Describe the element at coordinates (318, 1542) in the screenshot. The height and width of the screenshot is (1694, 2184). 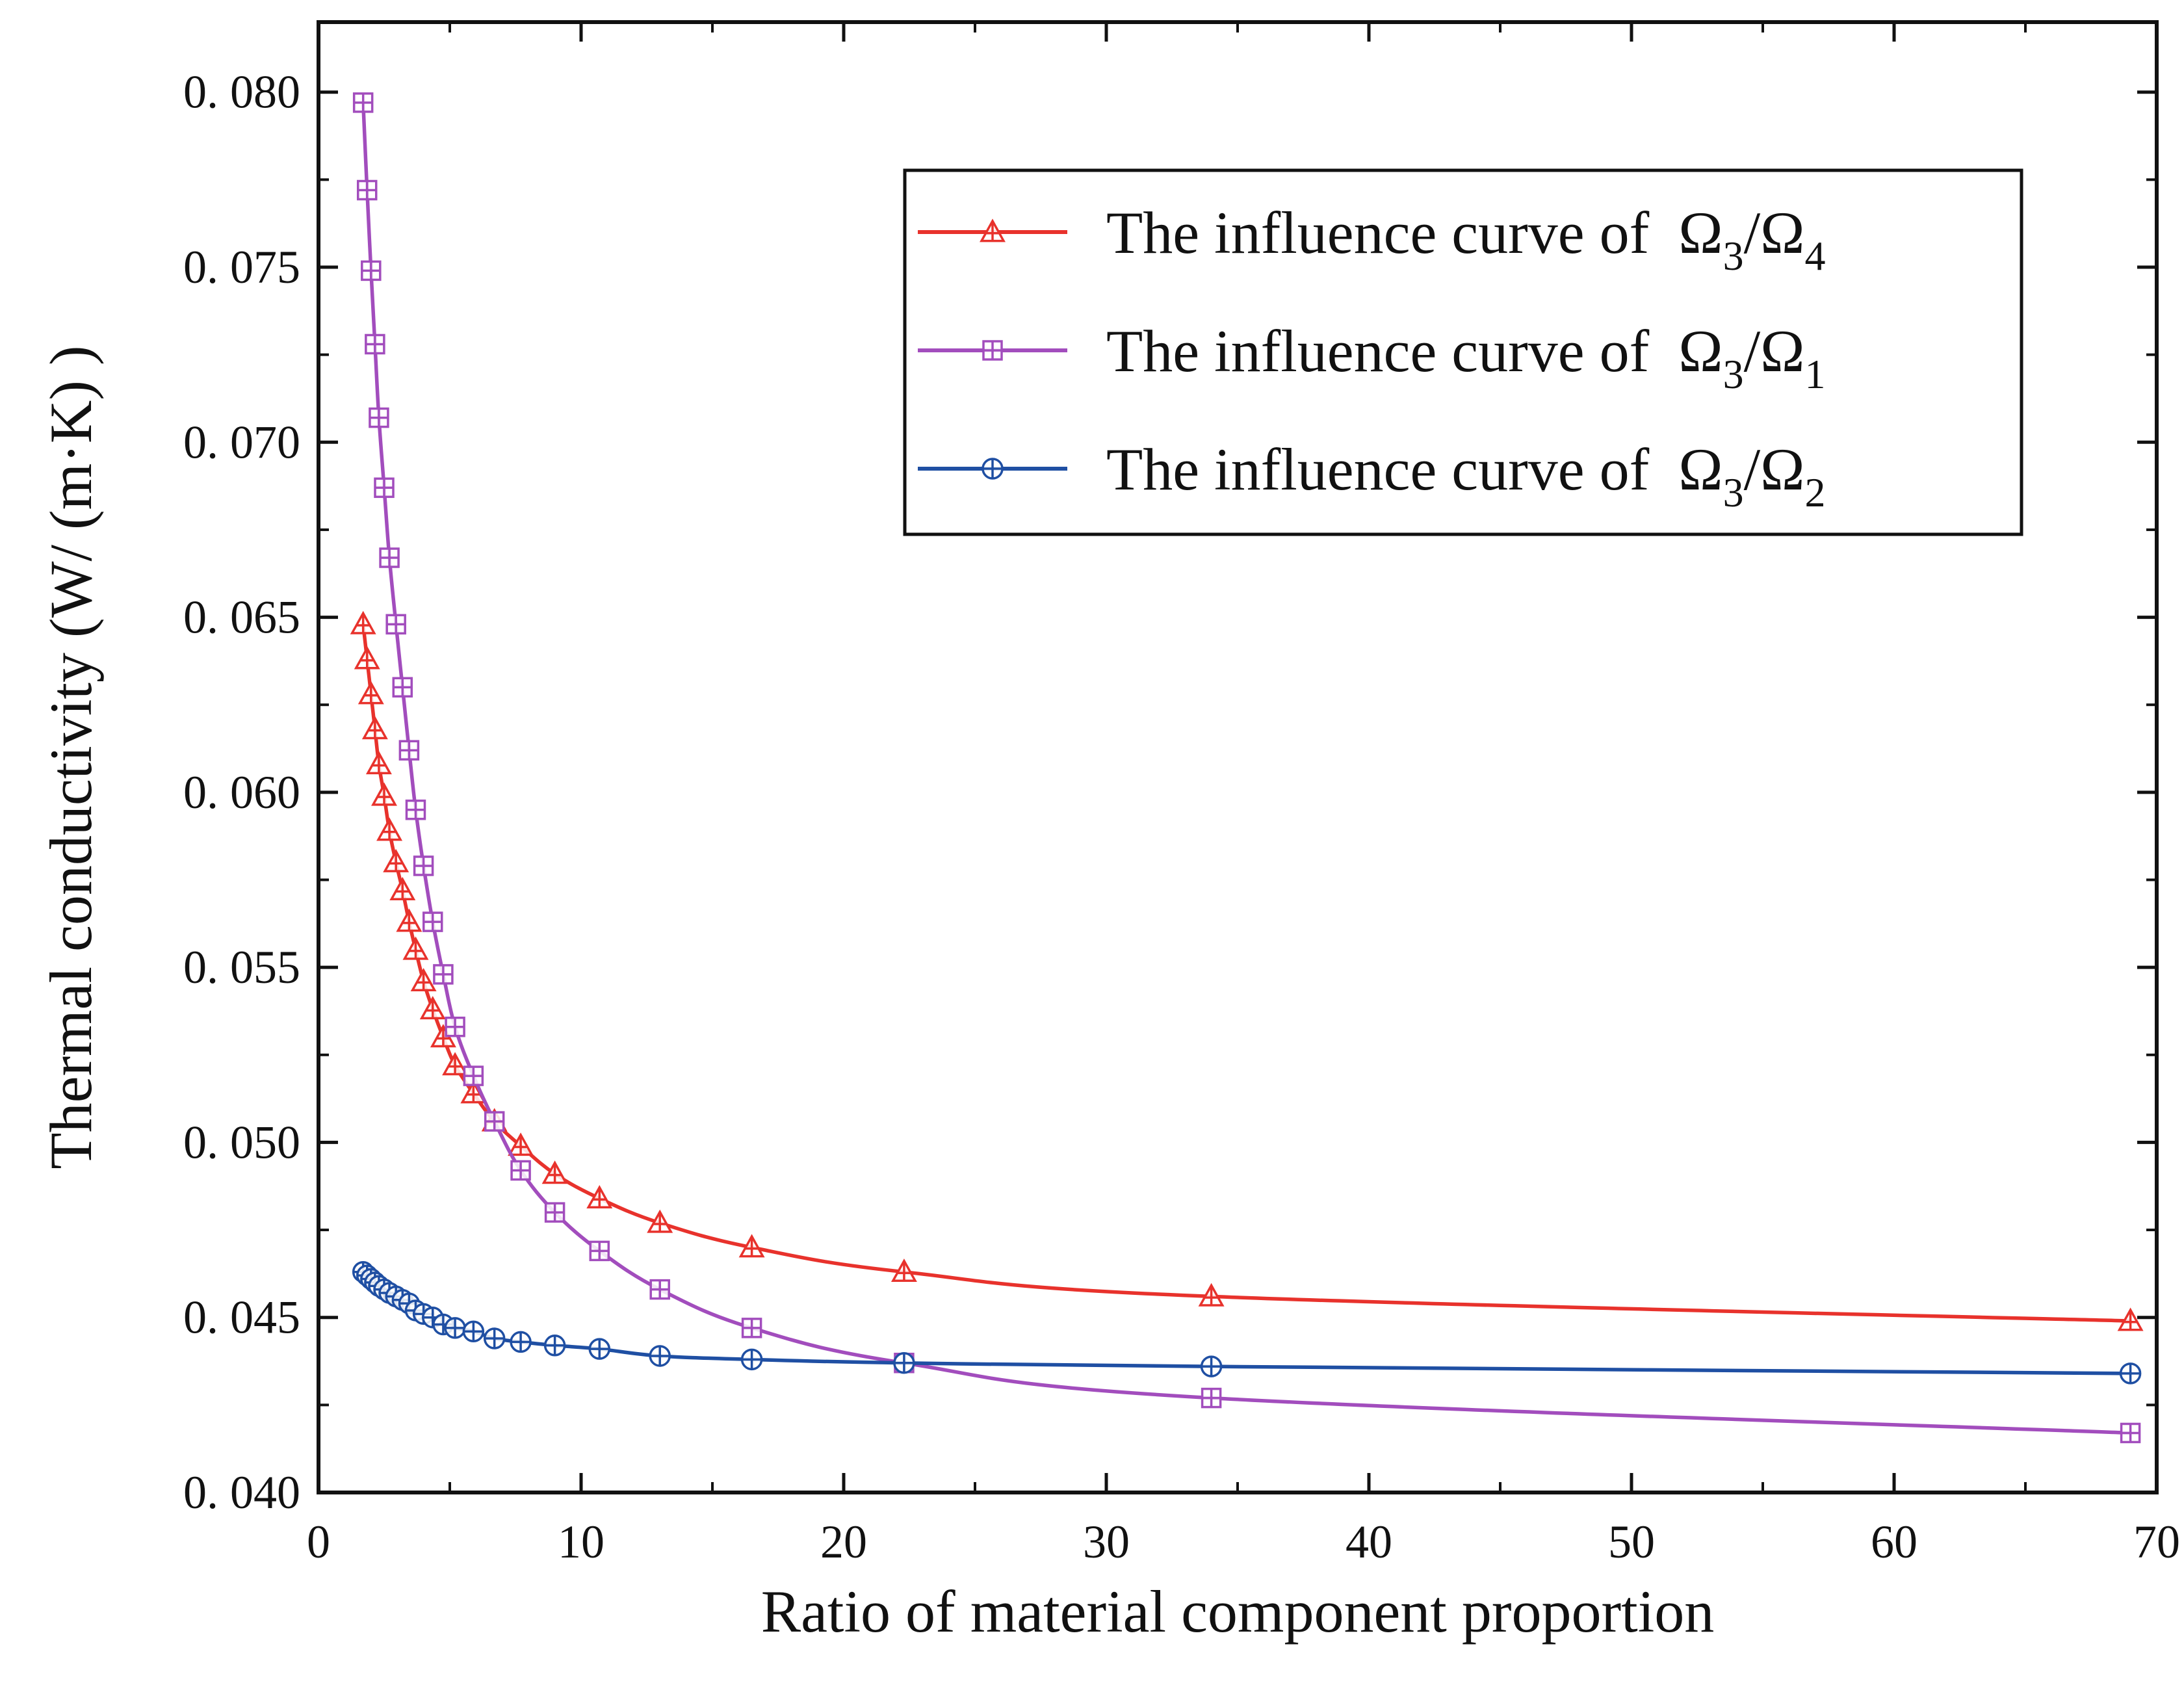
I see `x-tick-label: 0` at that location.